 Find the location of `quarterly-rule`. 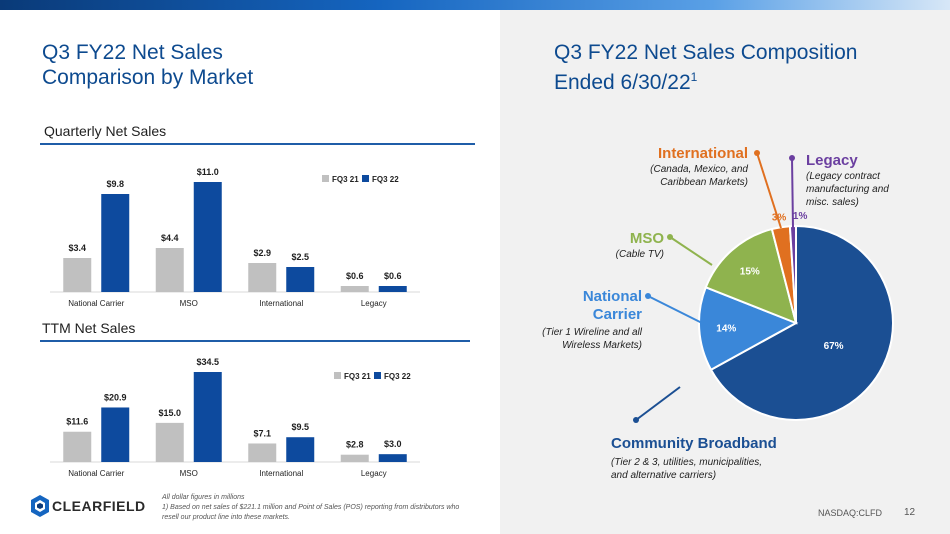

quarterly-rule is located at coordinates (257, 144).